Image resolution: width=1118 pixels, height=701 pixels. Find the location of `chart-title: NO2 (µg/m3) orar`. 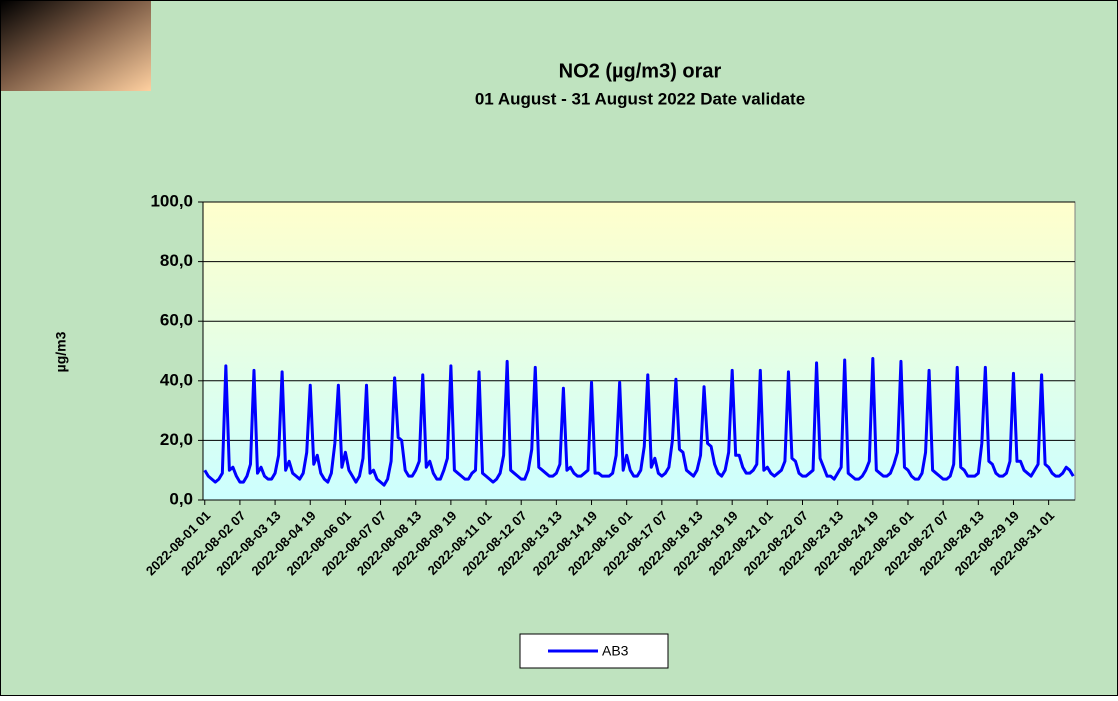

chart-title: NO2 (µg/m3) orar is located at coordinates (640, 71).